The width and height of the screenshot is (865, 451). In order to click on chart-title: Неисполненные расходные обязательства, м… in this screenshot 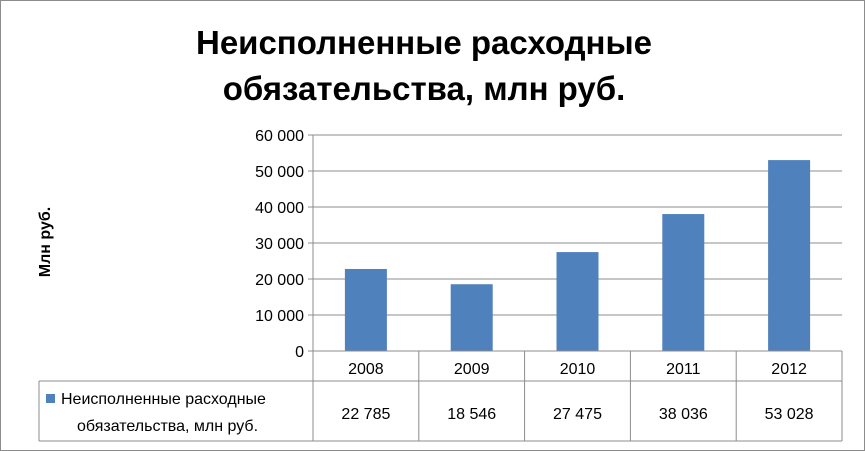, I will do `click(424, 65)`.